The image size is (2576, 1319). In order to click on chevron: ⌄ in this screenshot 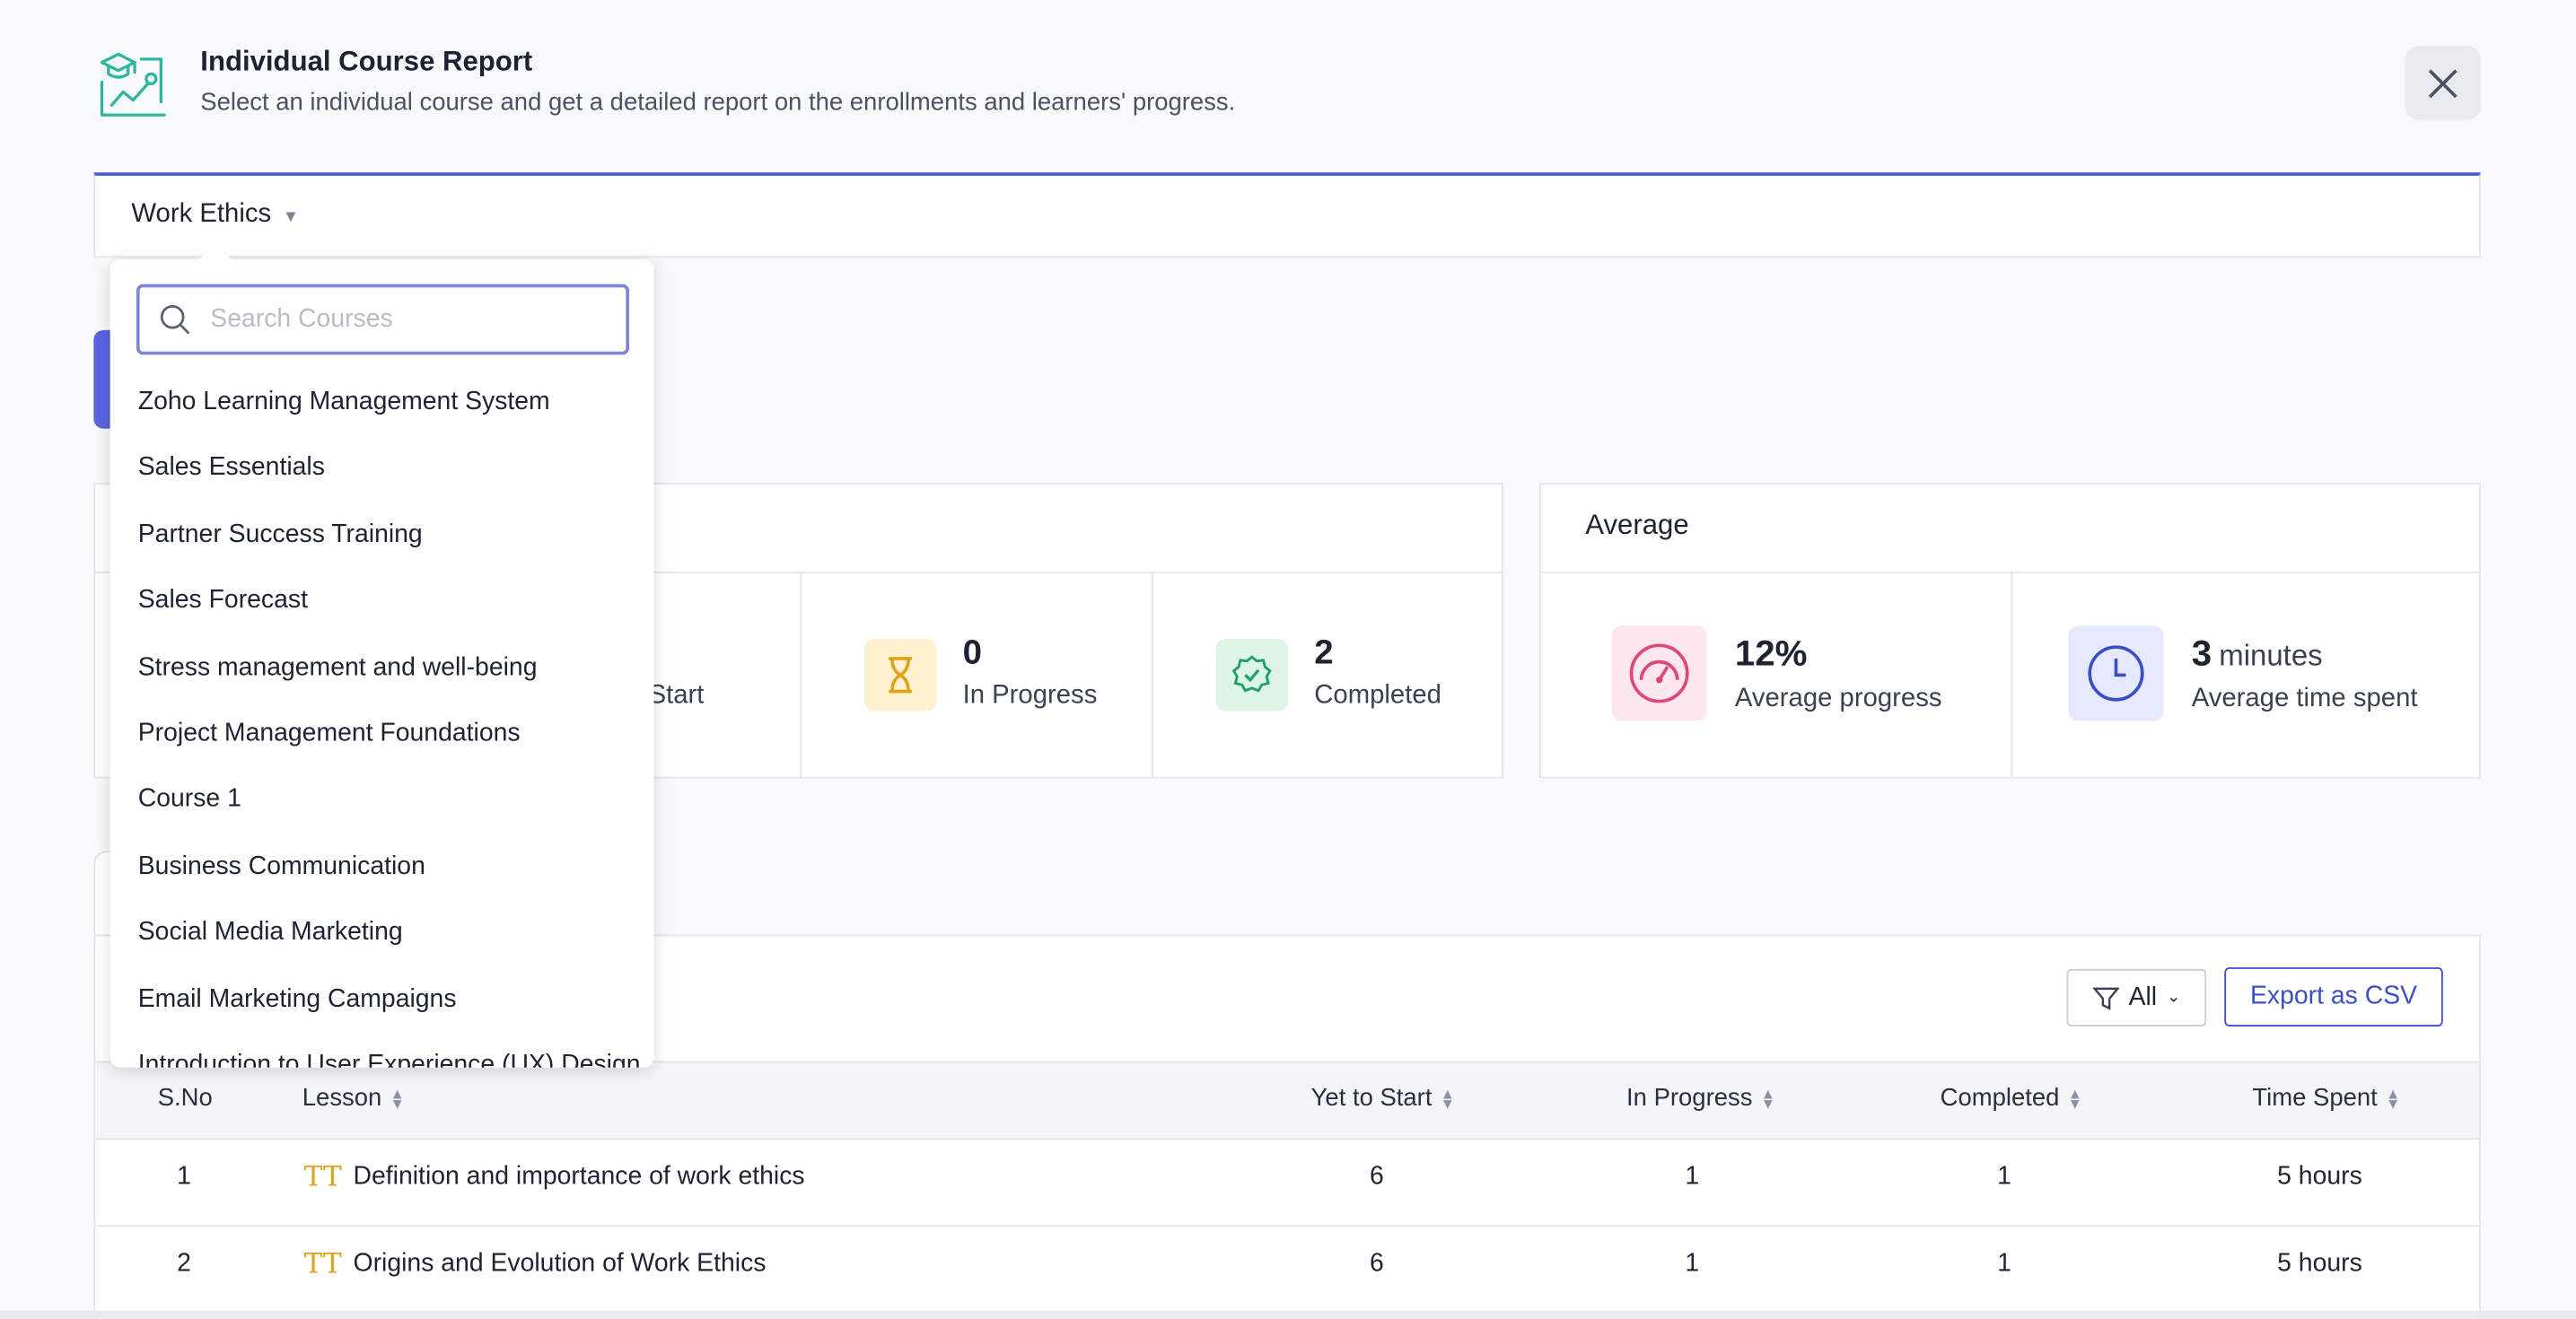, I will do `click(2174, 998)`.